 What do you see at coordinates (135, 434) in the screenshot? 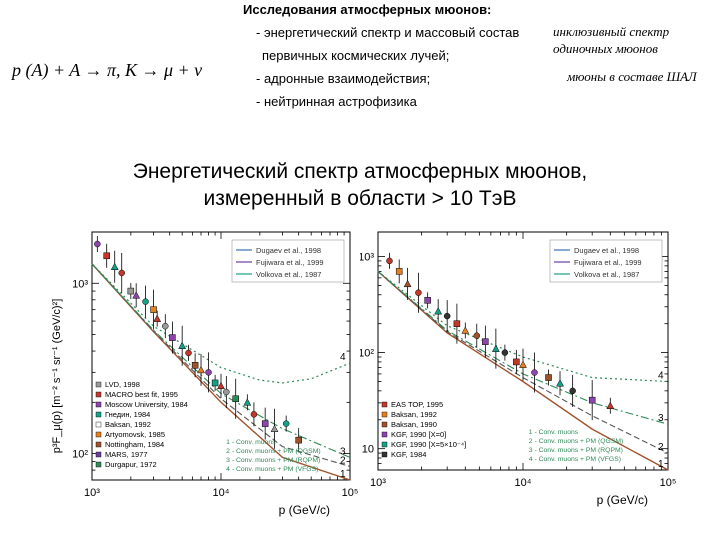
I see `legend-data-label: Artyomovsk, 1985` at bounding box center [135, 434].